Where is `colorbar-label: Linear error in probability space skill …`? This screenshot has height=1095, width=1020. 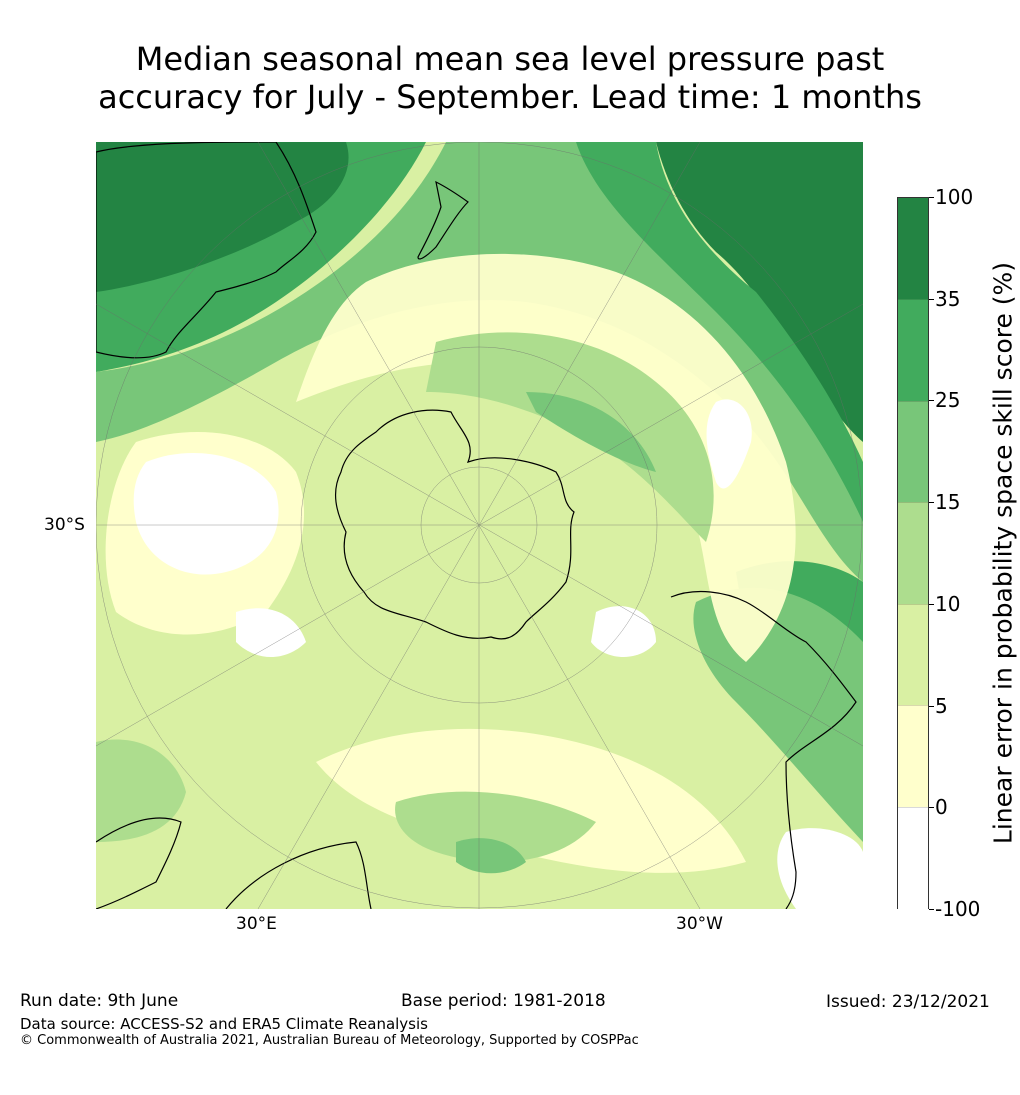
colorbar-label: Linear error in probability space skill … is located at coordinates (1003, 553).